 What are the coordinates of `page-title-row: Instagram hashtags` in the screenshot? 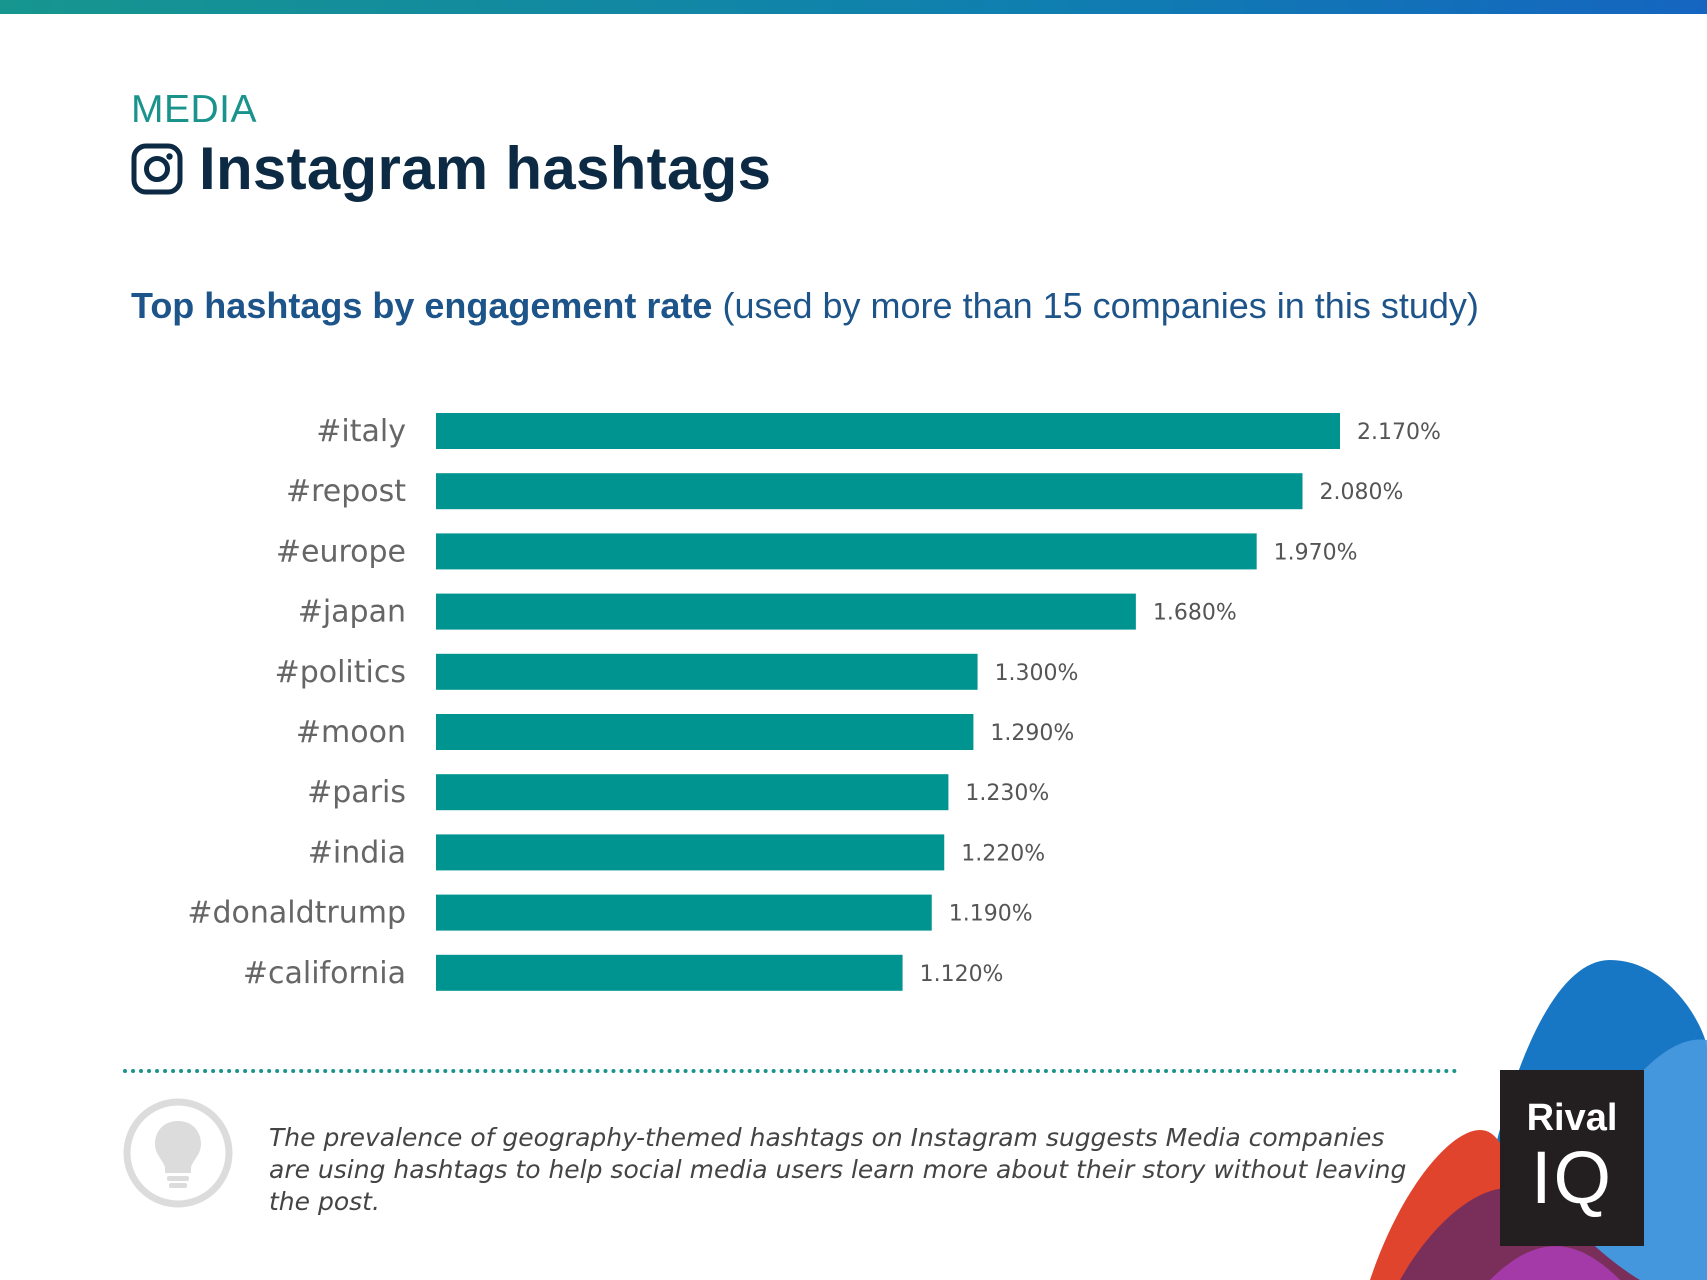 It's located at (451, 168).